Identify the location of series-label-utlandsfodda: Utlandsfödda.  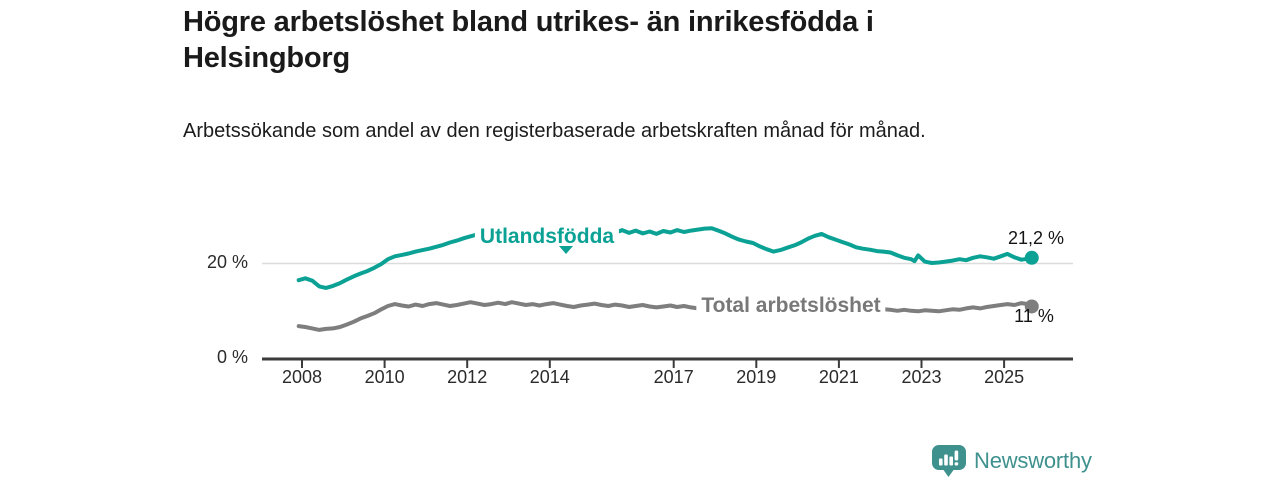
(547, 237).